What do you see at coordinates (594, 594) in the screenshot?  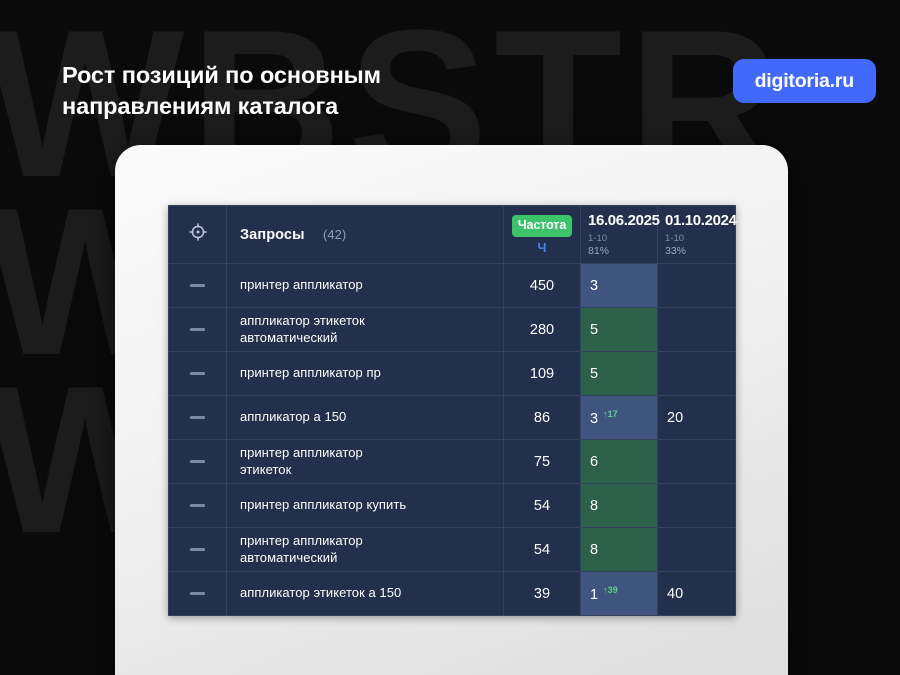 I see `row-position-current-value: 1` at bounding box center [594, 594].